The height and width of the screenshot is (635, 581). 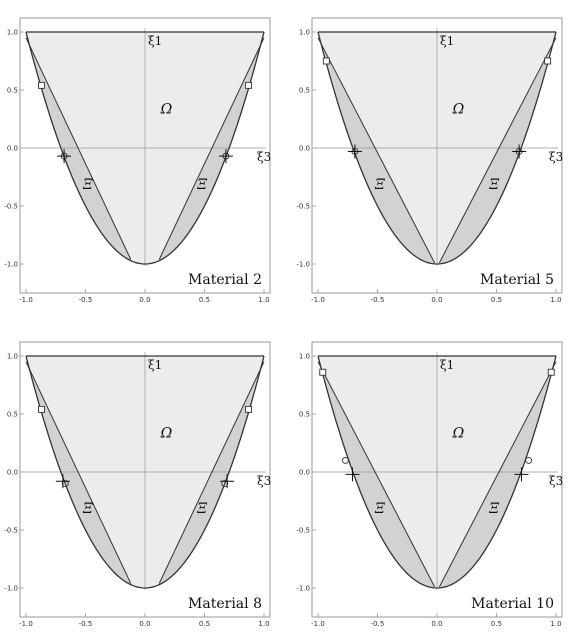 I want to click on panel-label: Material 8, so click(x=225, y=604).